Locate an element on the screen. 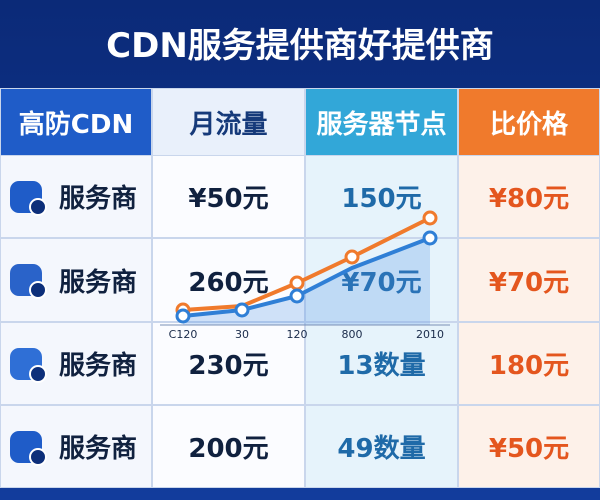 The width and height of the screenshot is (600, 500). cell-text: 高防CDN is located at coordinates (76, 124).